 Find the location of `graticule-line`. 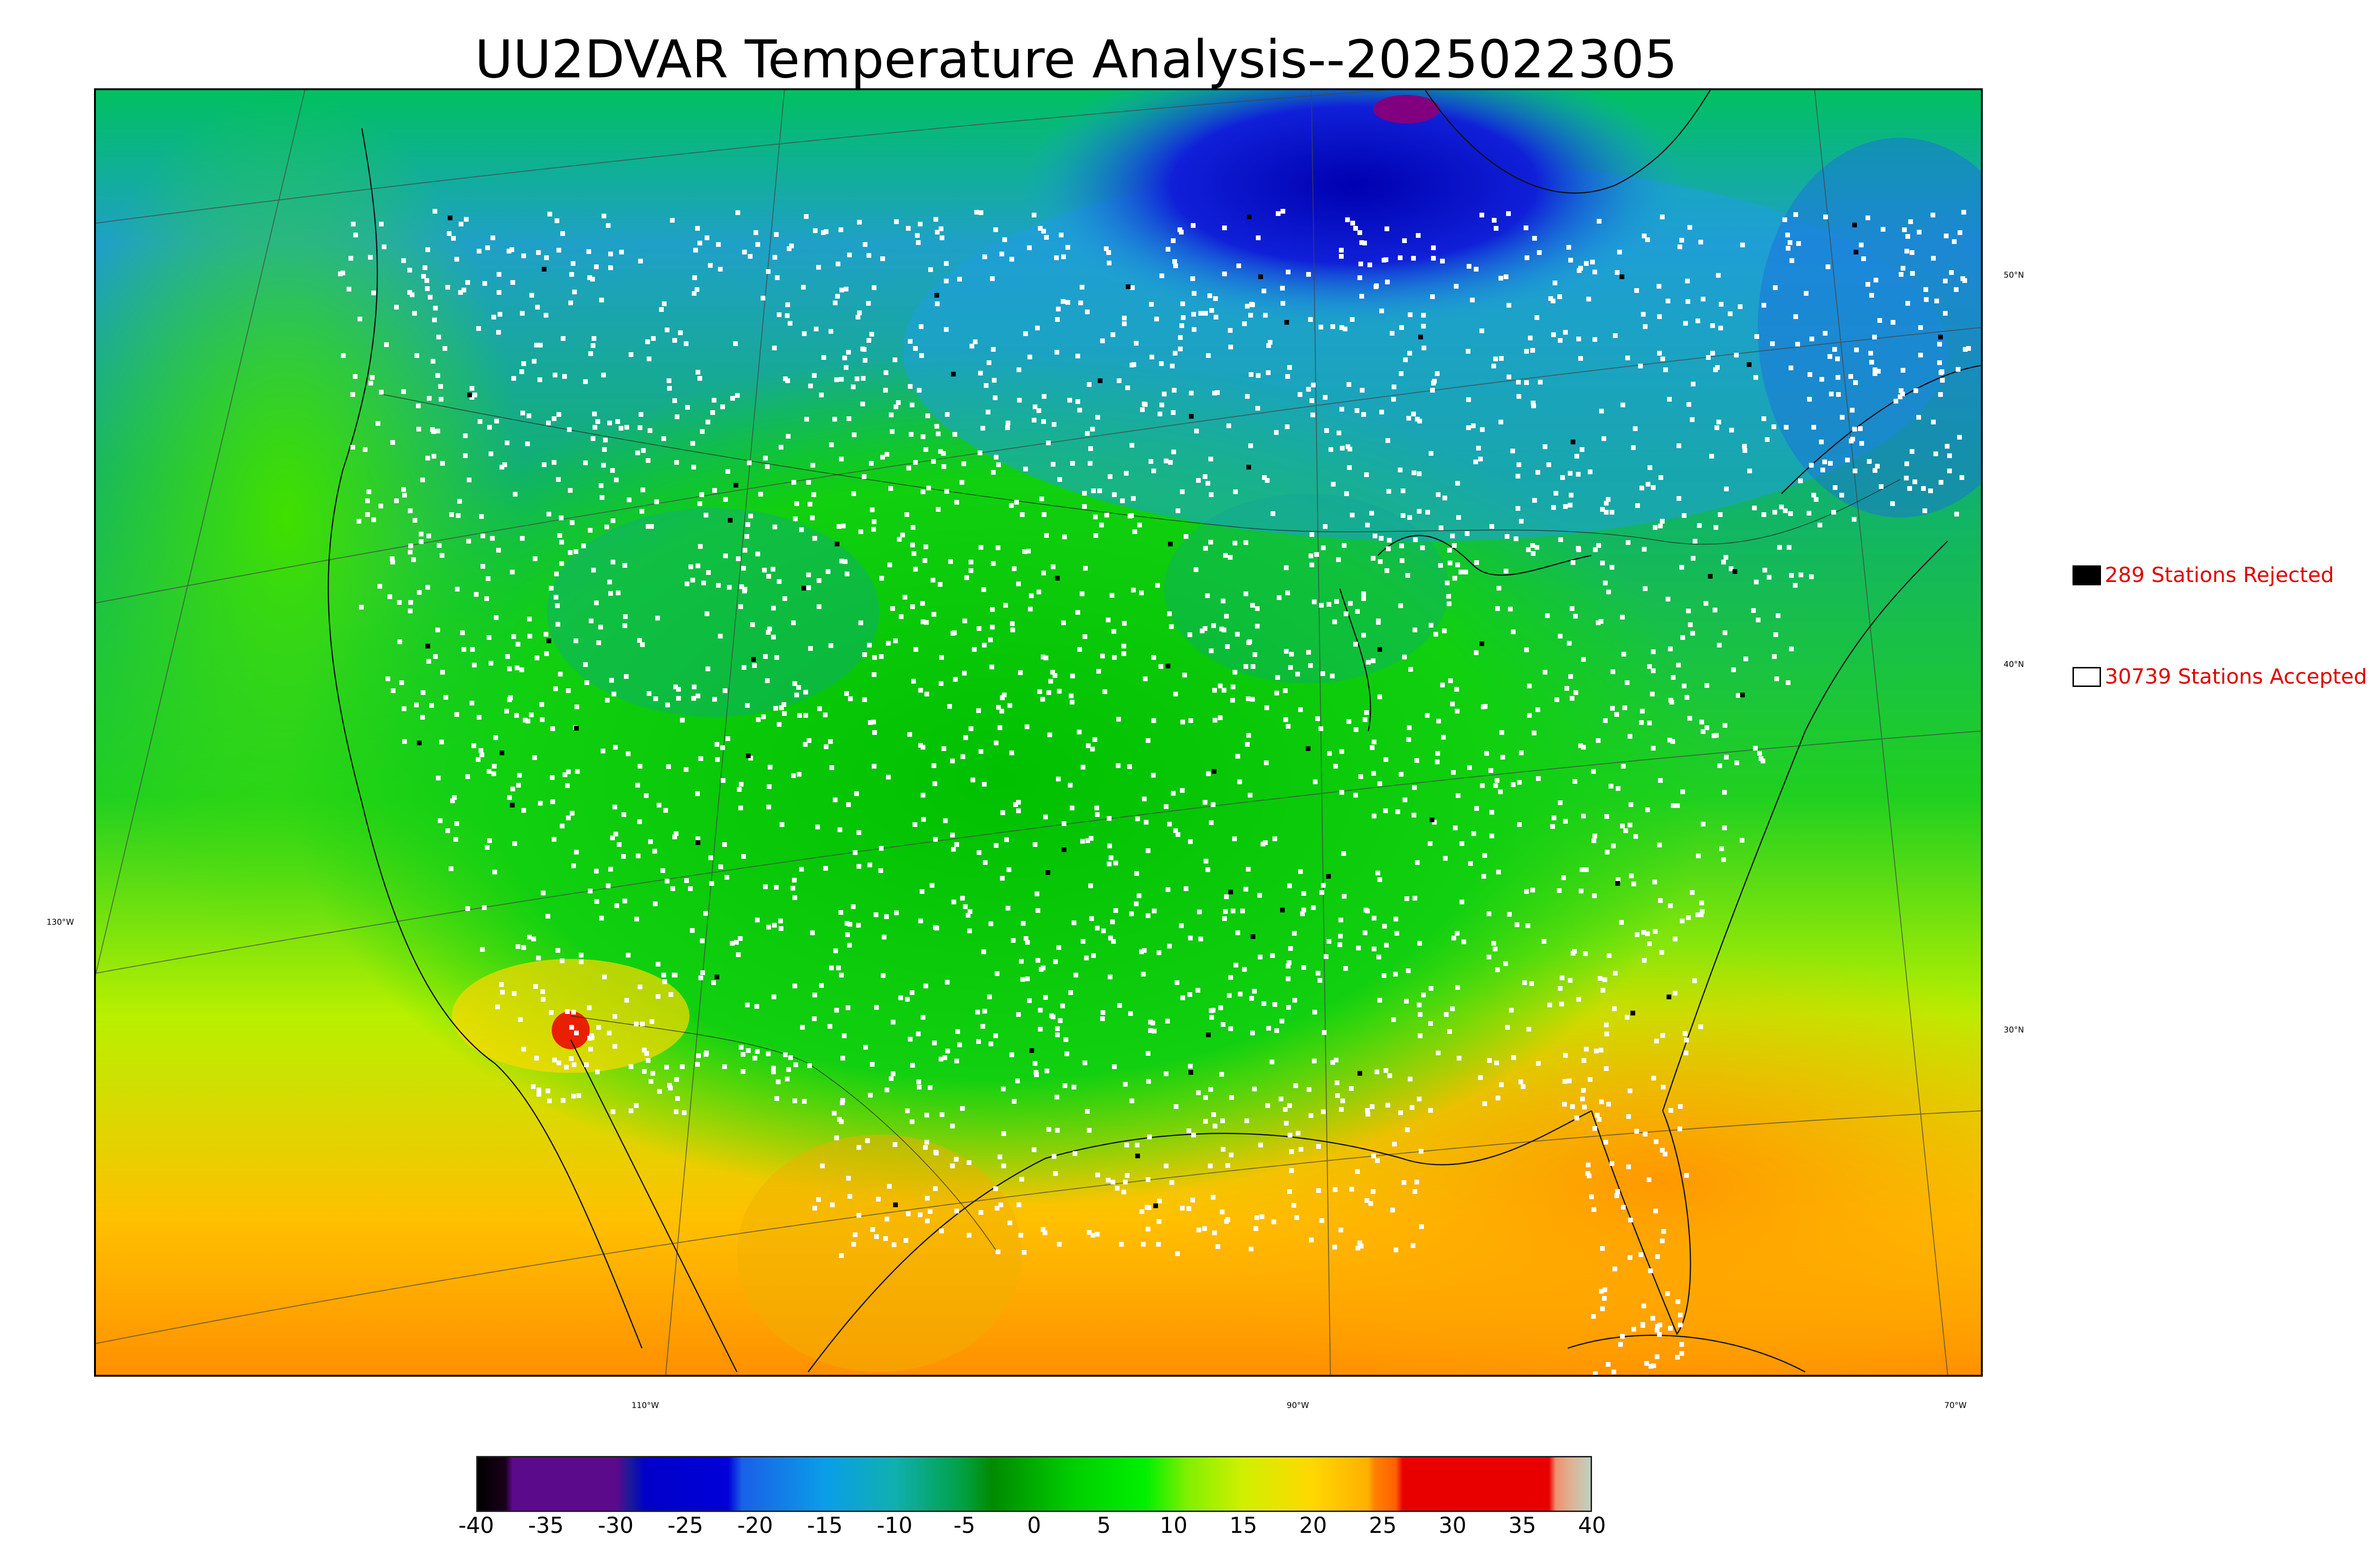

graticule-line is located at coordinates (1321, 732).